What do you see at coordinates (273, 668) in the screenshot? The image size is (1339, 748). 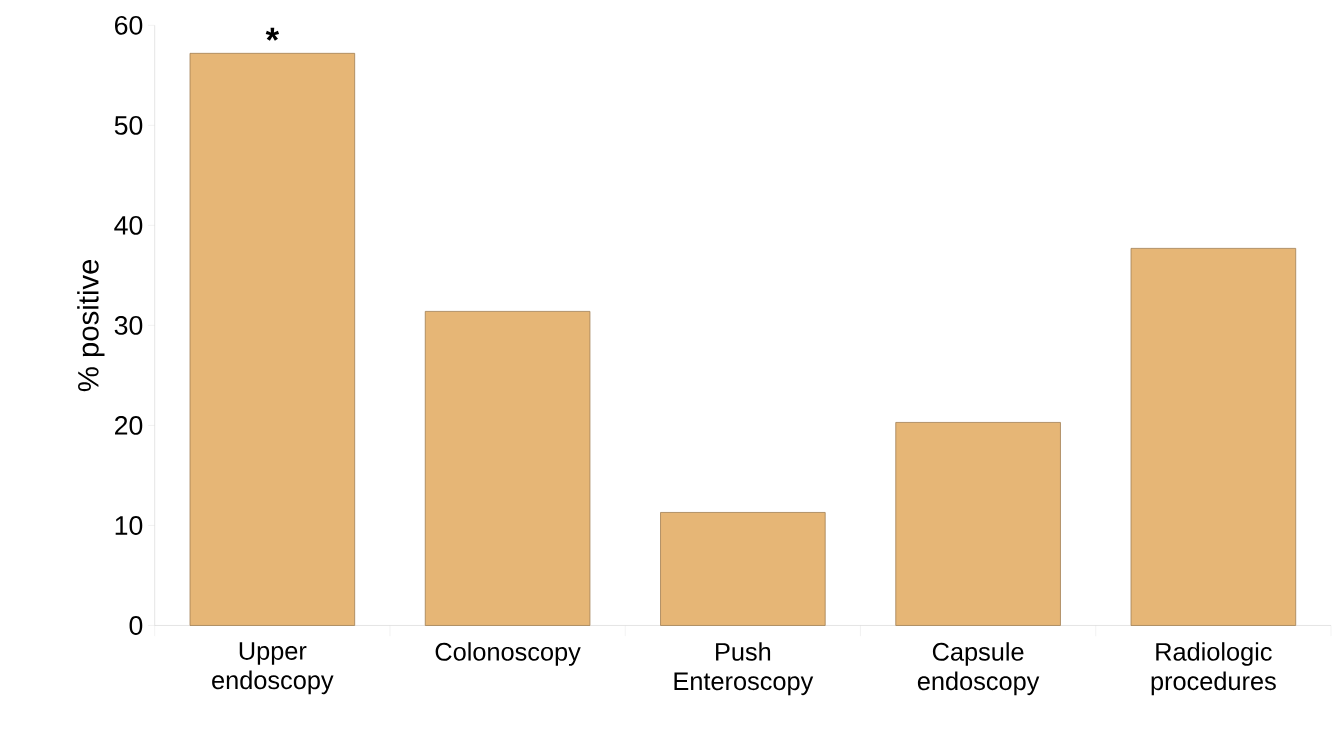 I see `x-tick-label: Upper endoscopy` at bounding box center [273, 668].